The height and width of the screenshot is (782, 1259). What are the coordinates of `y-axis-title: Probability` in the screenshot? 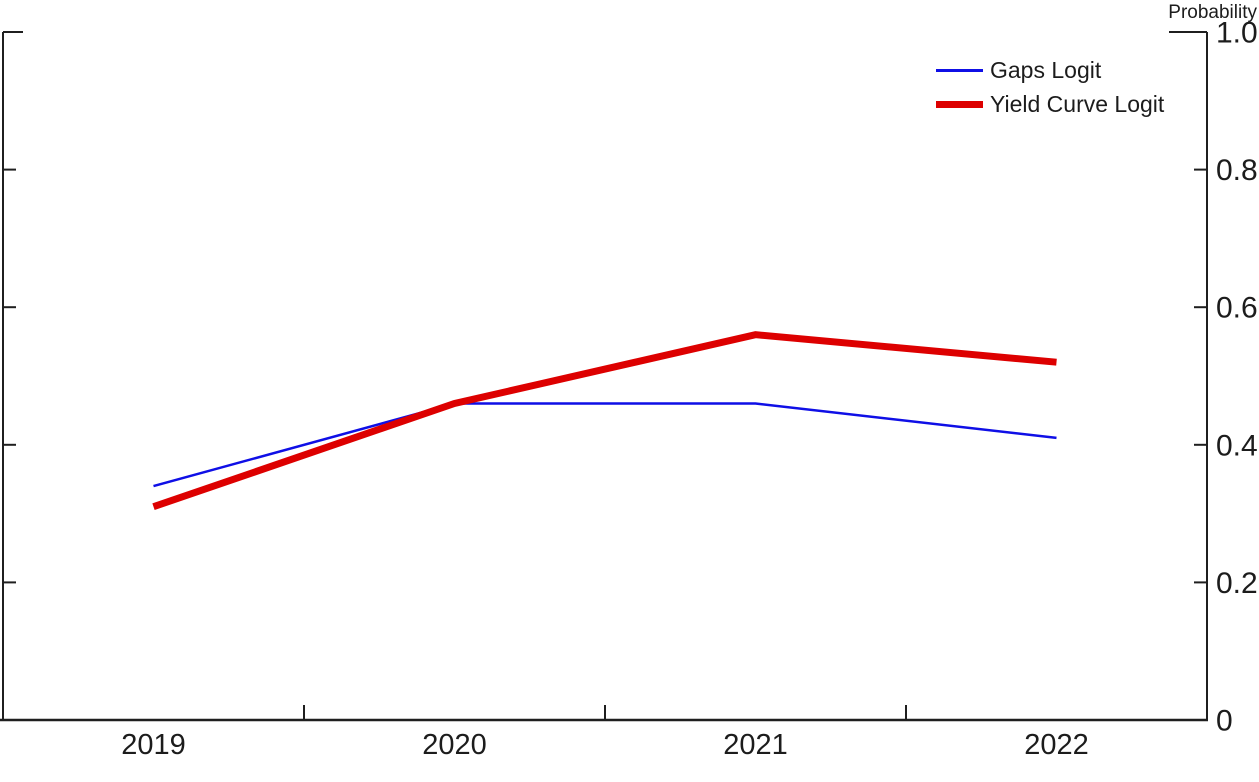 It's located at (1212, 12).